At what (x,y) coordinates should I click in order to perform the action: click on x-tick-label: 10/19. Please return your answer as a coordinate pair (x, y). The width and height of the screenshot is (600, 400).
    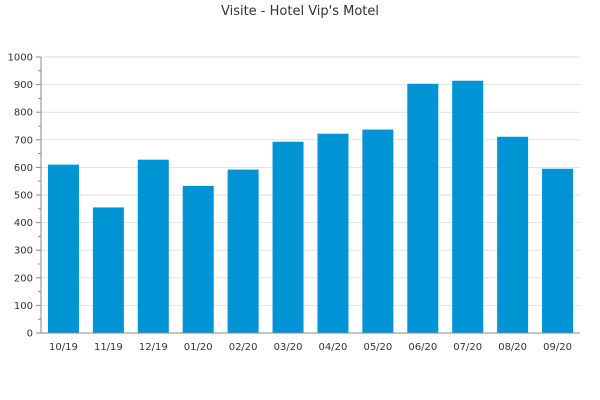
    Looking at the image, I should click on (63, 347).